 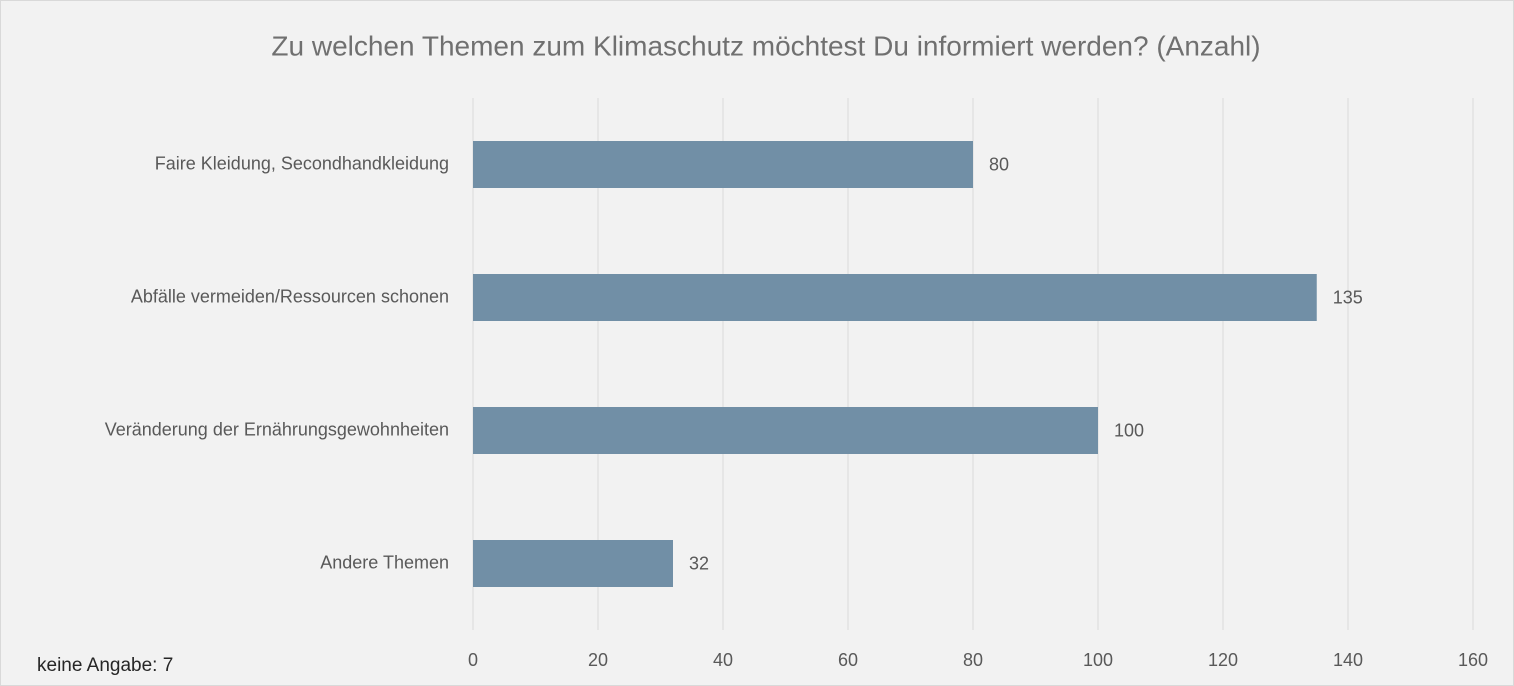 What do you see at coordinates (699, 563) in the screenshot?
I see `data-label: 32` at bounding box center [699, 563].